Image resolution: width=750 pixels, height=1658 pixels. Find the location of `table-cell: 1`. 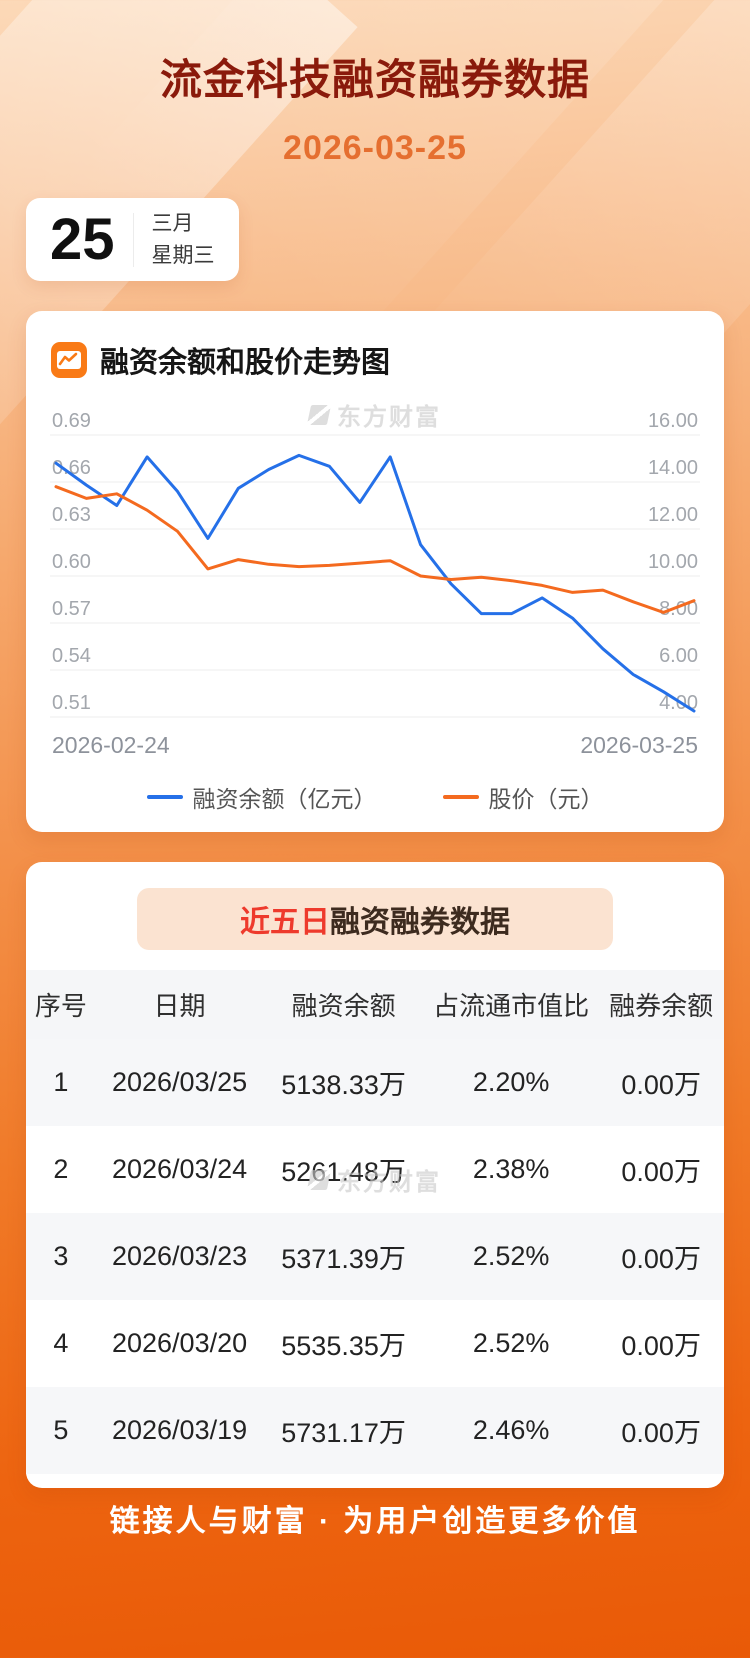

table-cell: 1 is located at coordinates (61, 1082).